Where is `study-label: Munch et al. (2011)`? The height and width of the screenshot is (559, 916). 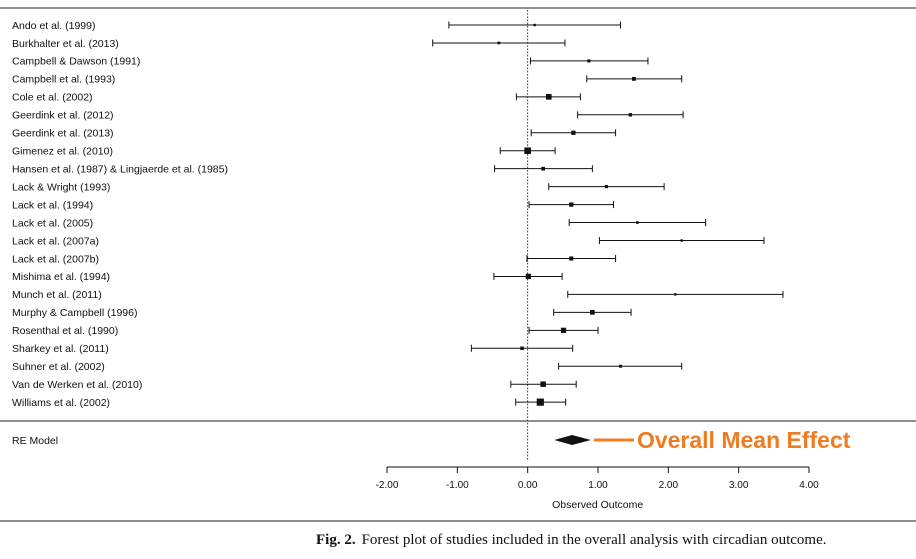
study-label: Munch et al. (2011) is located at coordinates (57, 295).